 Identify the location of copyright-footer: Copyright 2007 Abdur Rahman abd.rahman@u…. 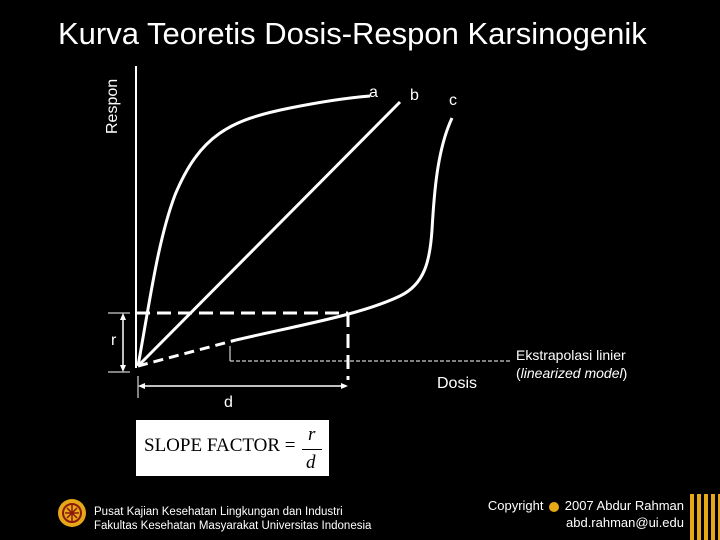
(585, 514).